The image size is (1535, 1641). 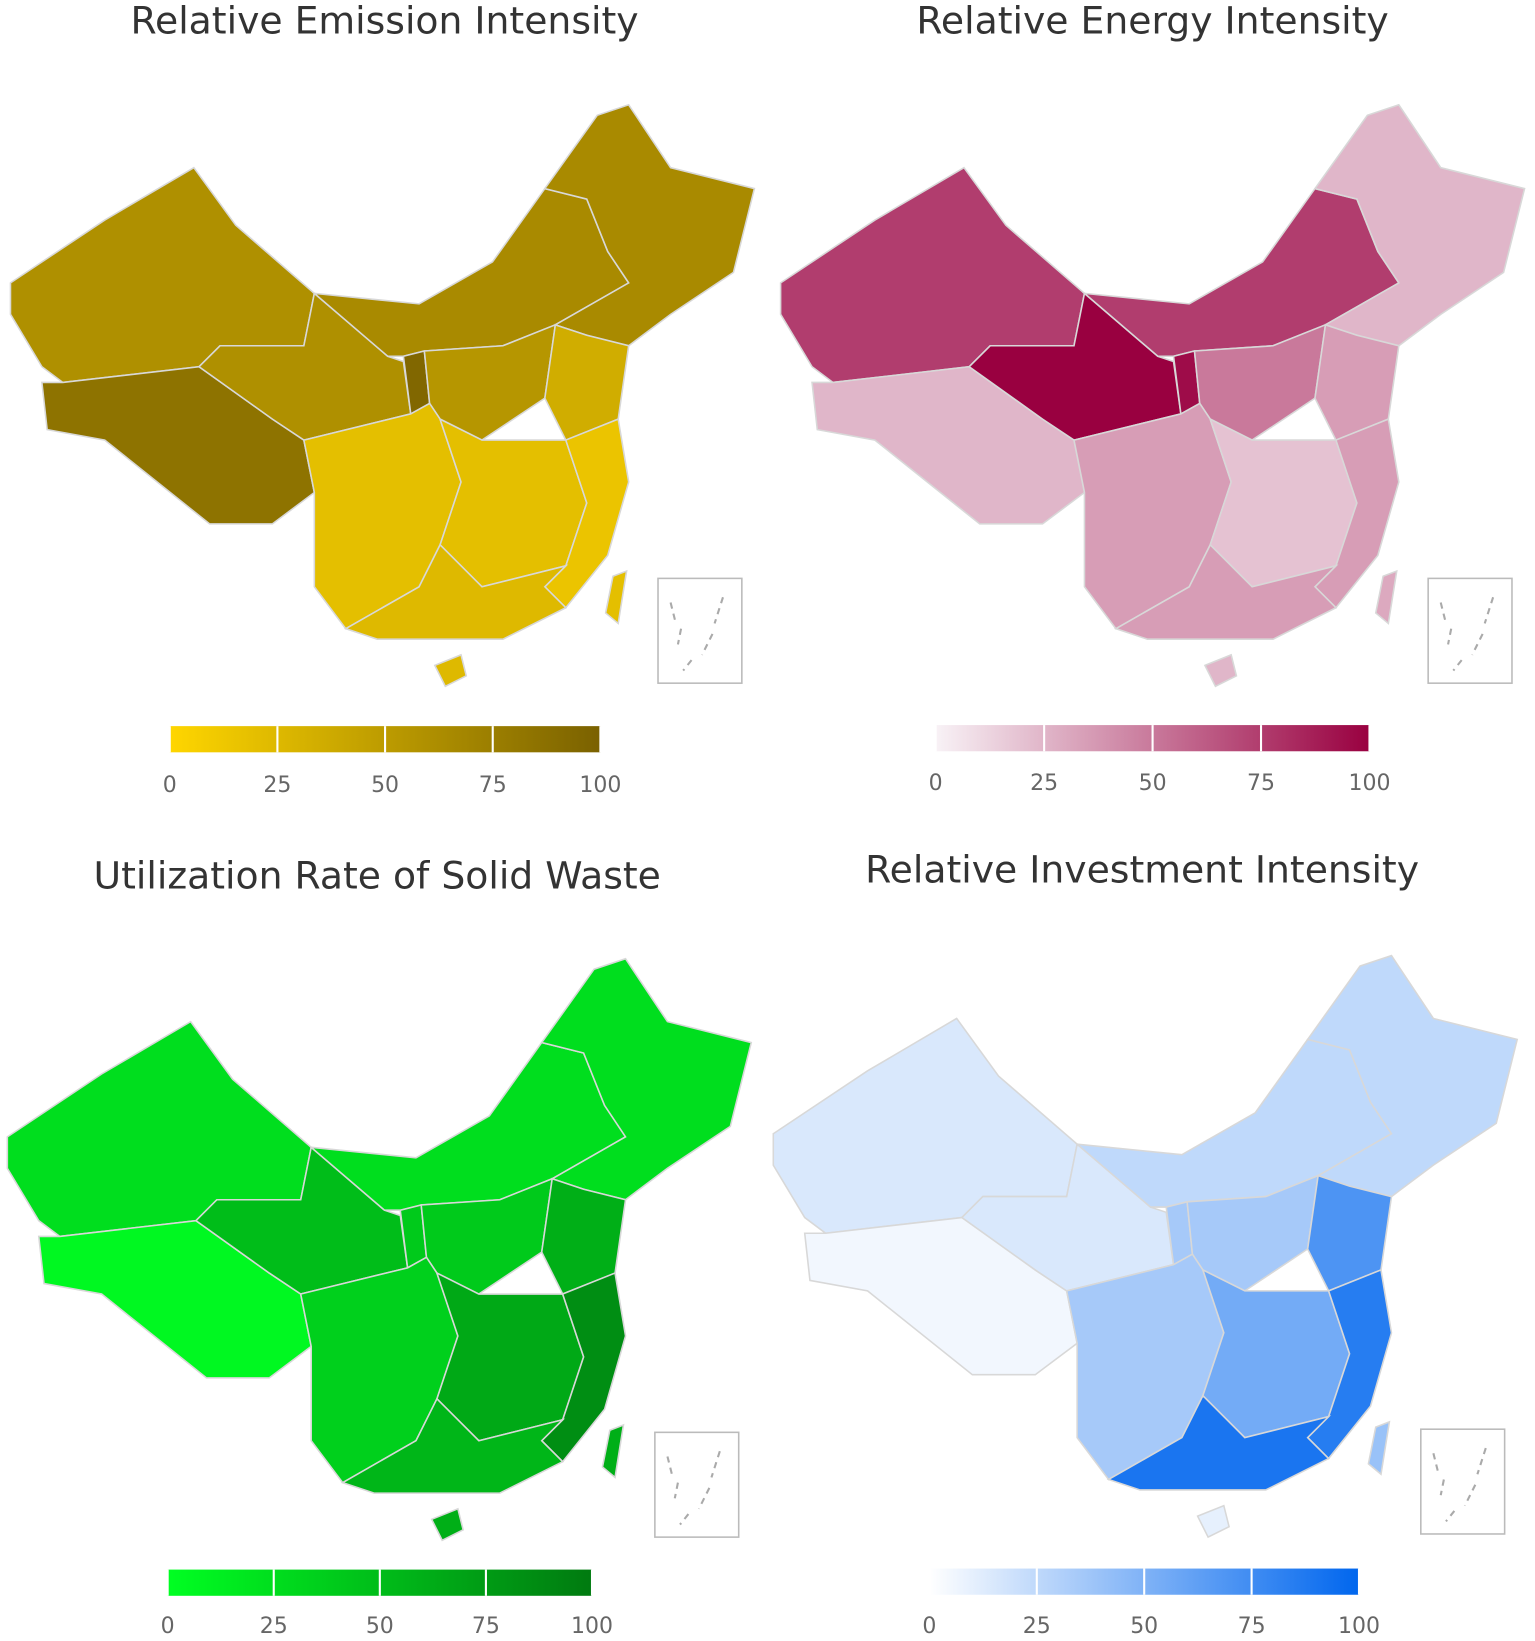 What do you see at coordinates (1142, 869) in the screenshot?
I see `map-title: Relative Investment Intensity` at bounding box center [1142, 869].